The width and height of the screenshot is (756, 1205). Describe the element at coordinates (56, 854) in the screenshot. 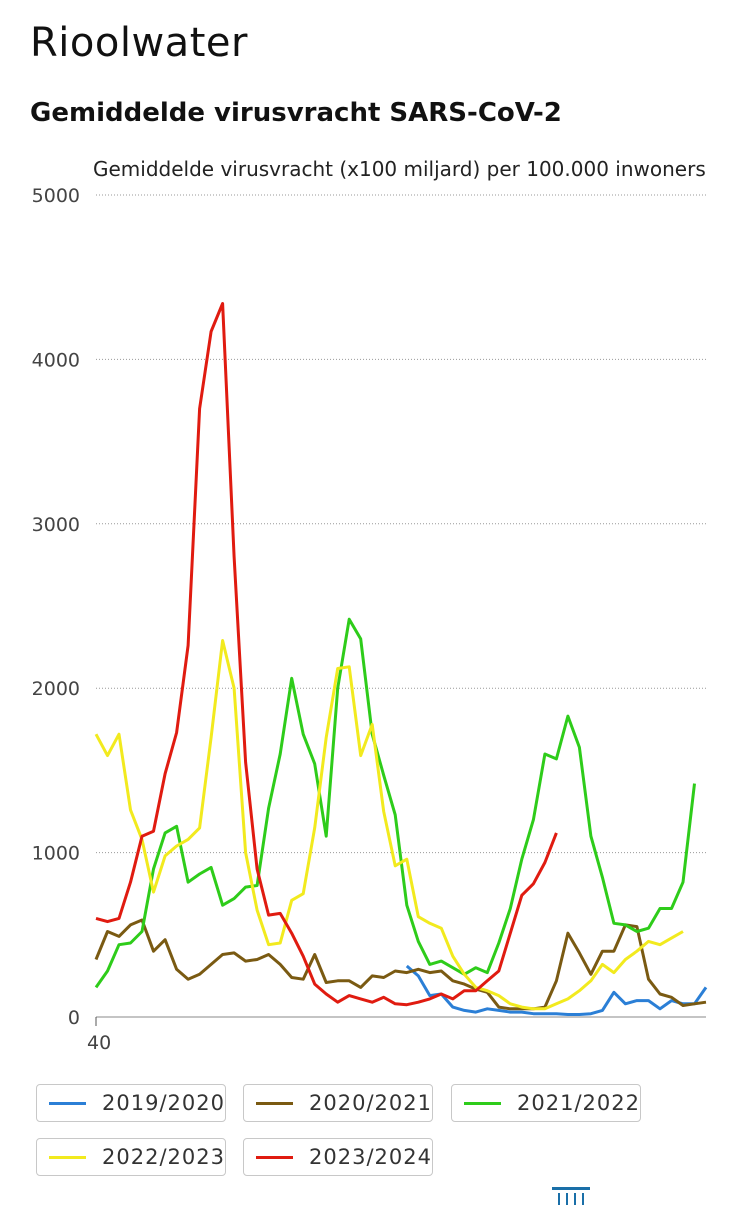

I see `y-tick-label: 1000` at that location.